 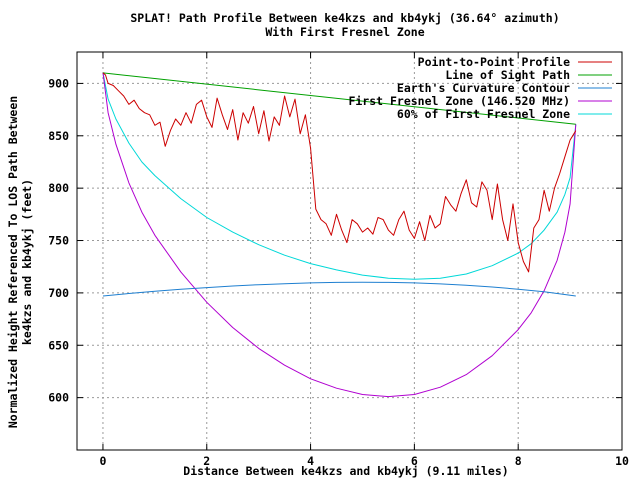 What do you see at coordinates (102, 461) in the screenshot?
I see `x-tick-label: 0` at bounding box center [102, 461].